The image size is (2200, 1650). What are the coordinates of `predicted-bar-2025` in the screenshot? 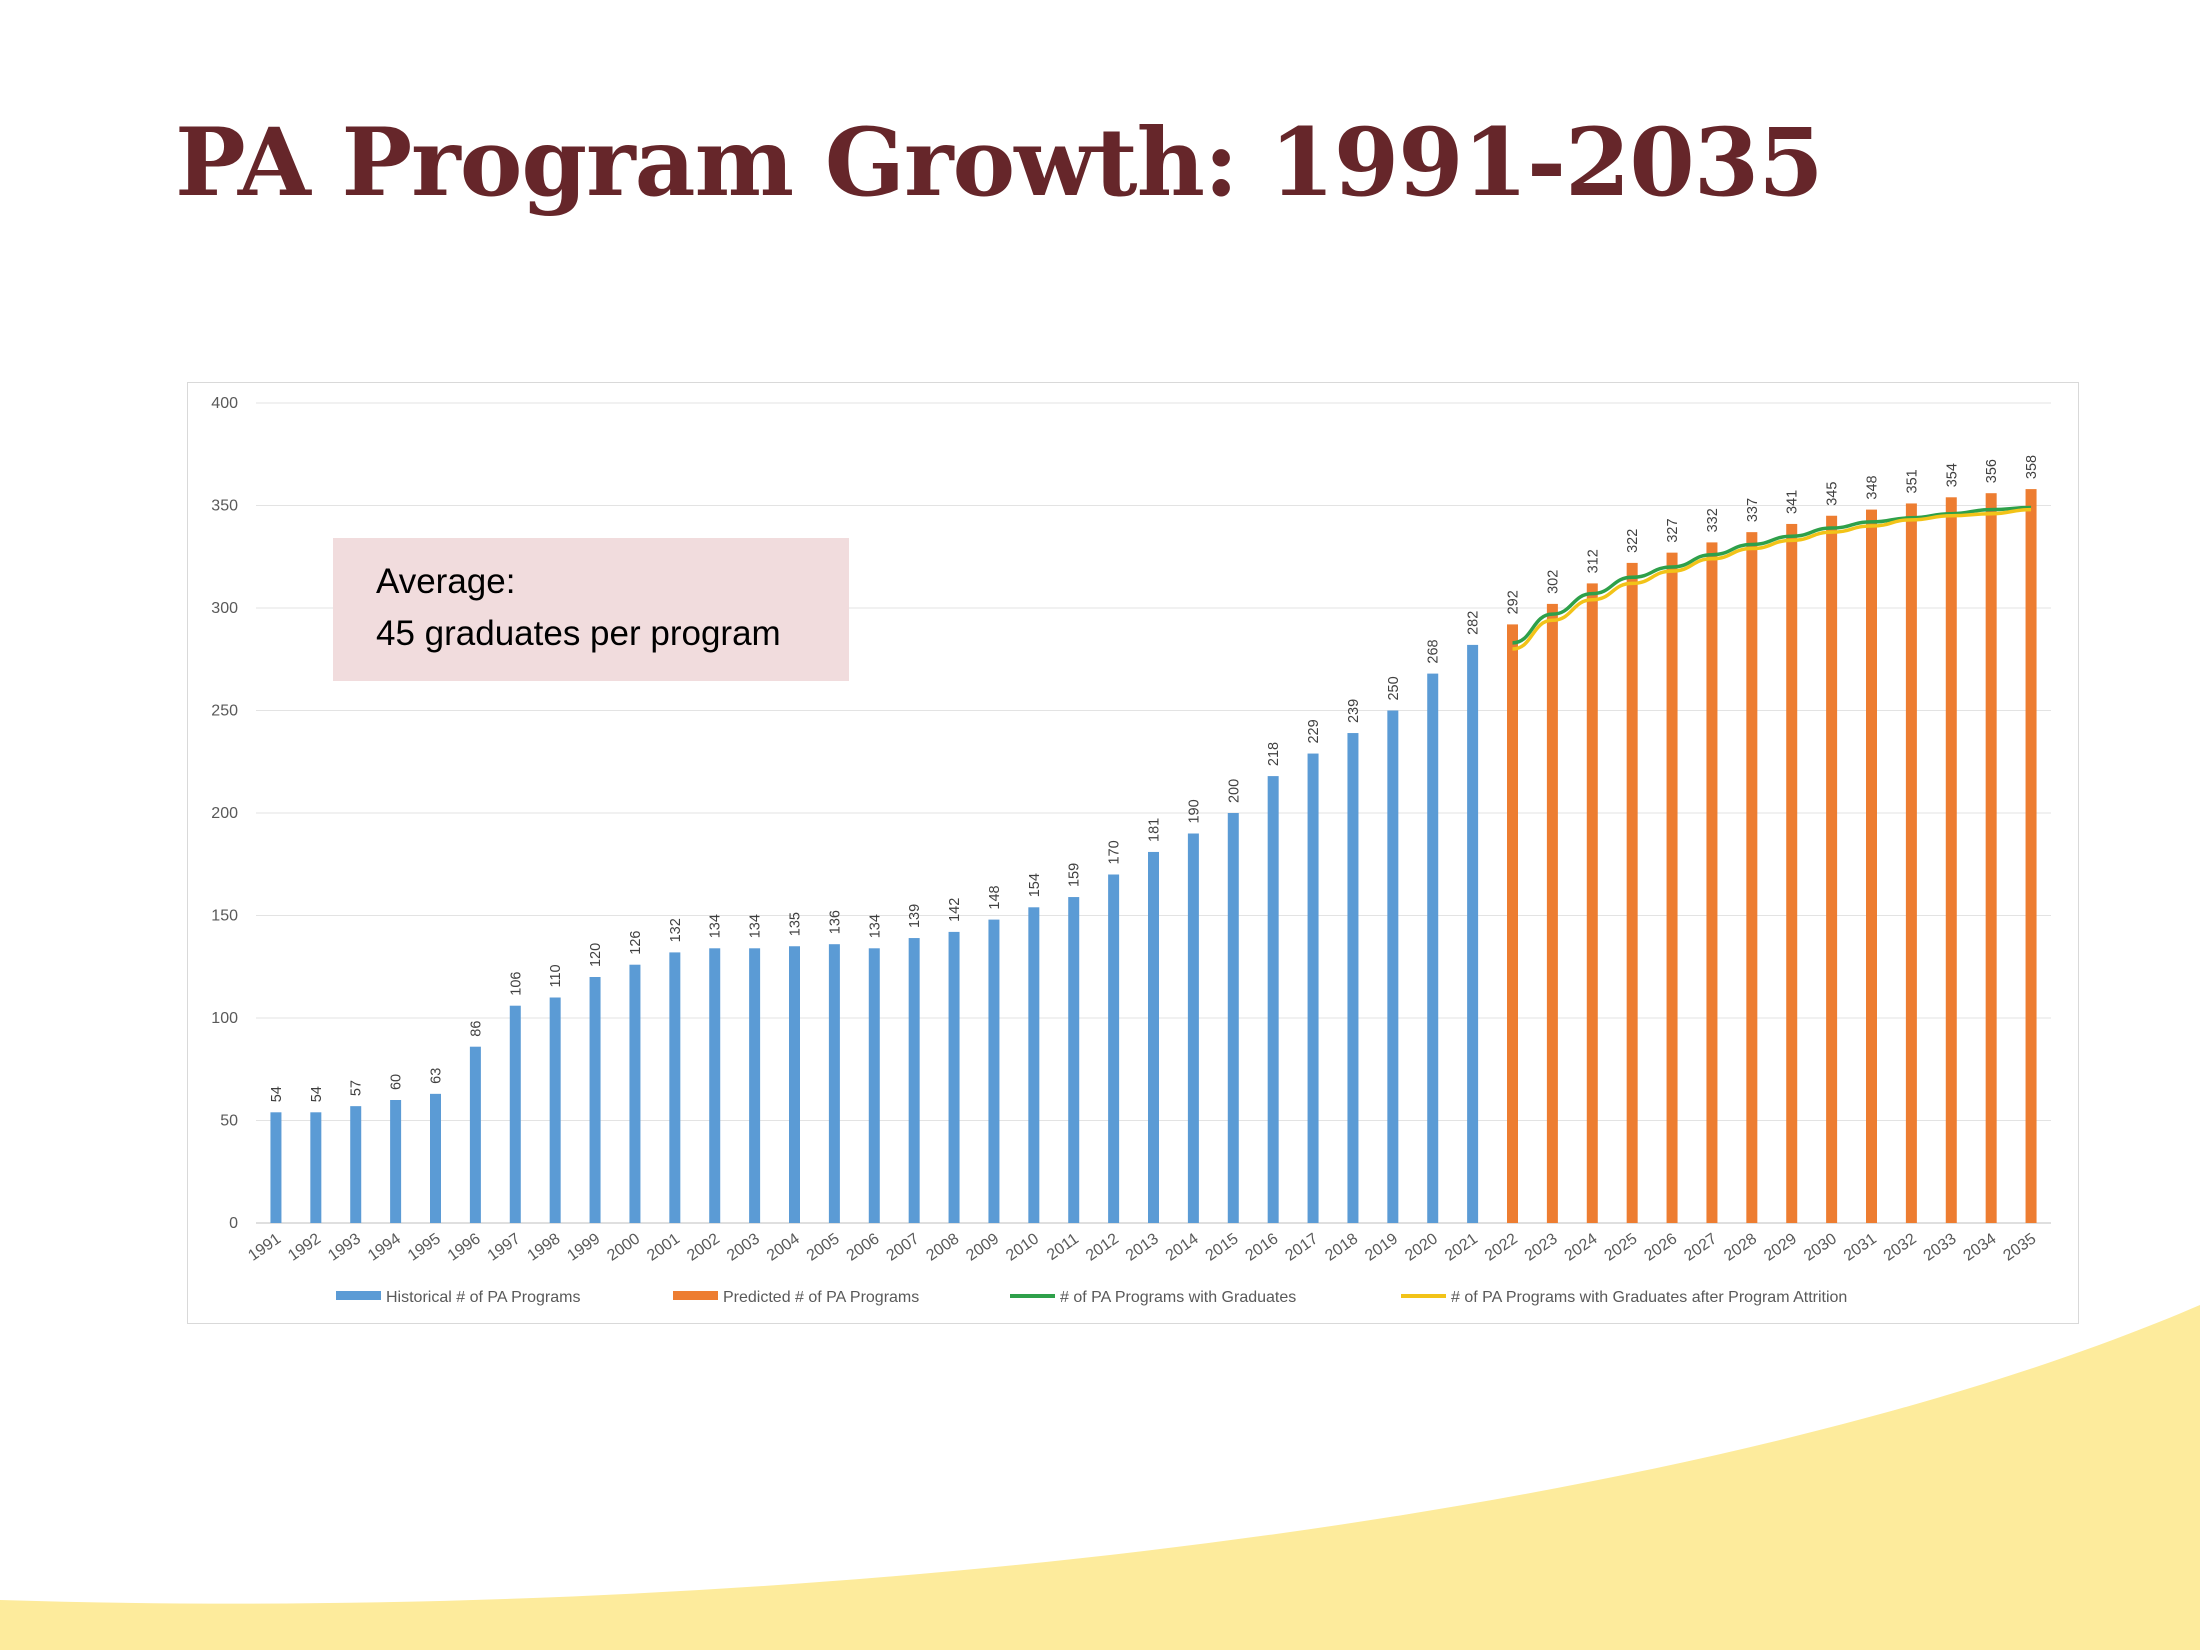 It's located at (1632, 892).